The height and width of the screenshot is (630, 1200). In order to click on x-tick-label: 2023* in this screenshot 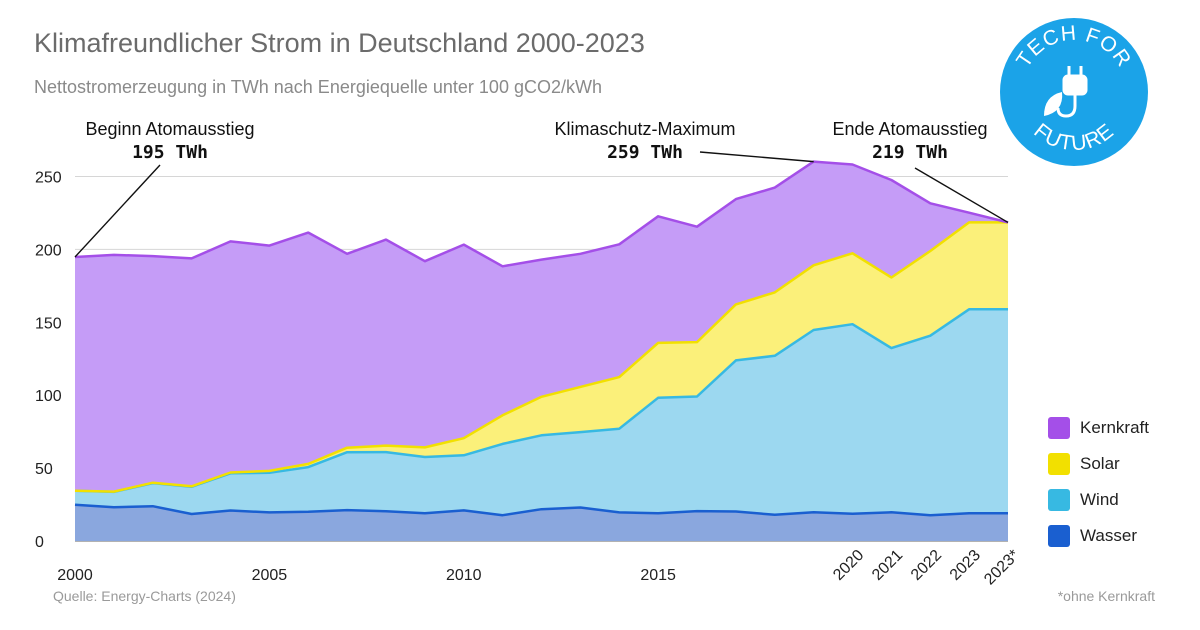, I will do `click(1002, 568)`.